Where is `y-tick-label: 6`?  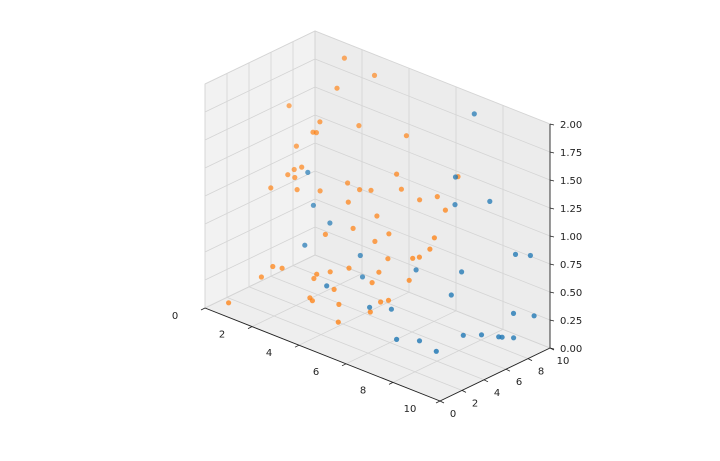 y-tick-label: 6 is located at coordinates (519, 382).